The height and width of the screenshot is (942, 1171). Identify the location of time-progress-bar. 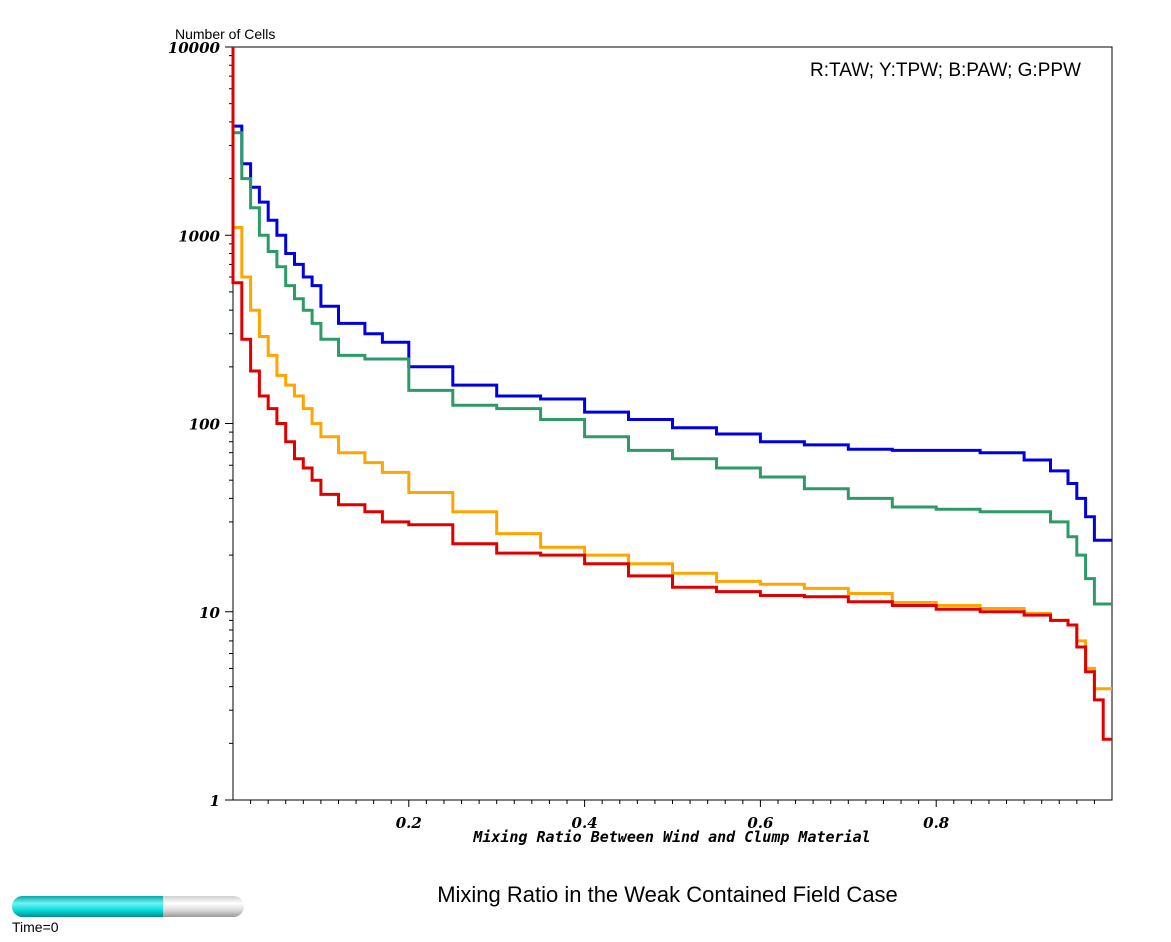
(128, 906).